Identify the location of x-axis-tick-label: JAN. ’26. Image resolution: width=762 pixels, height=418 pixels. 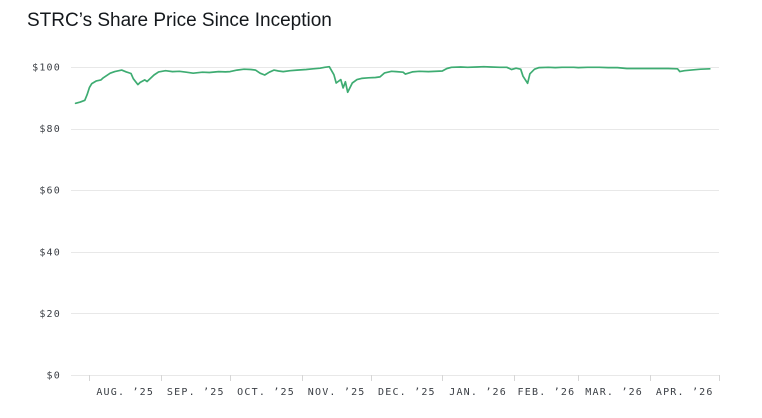
(478, 392).